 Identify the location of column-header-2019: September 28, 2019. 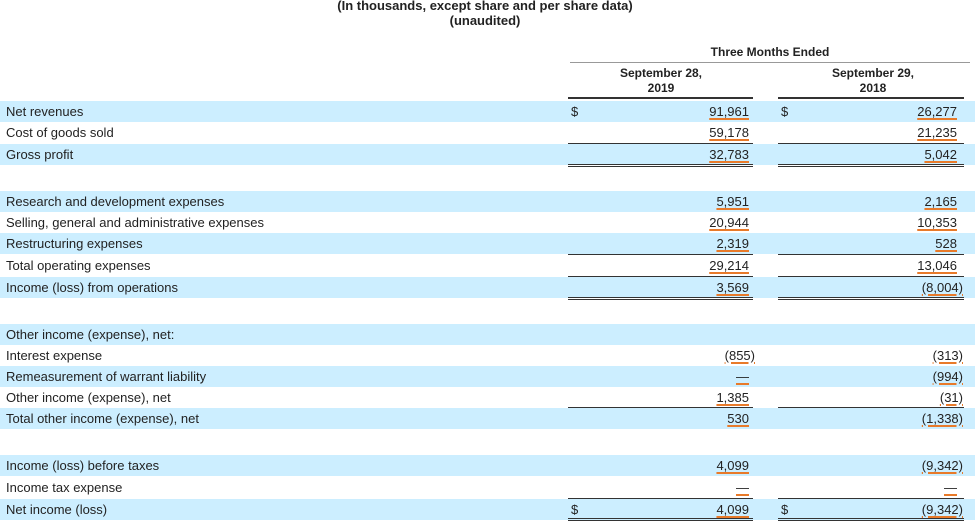
(661, 81).